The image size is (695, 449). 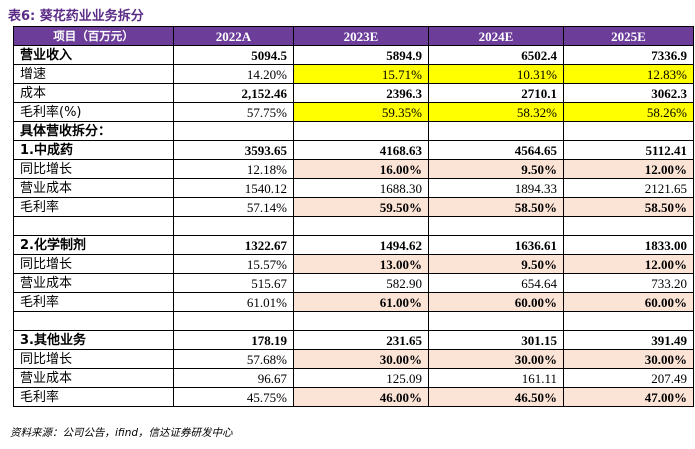 What do you see at coordinates (353, 283) in the screenshot?
I see `table-row: 营业成本 515.67 582.90 654.64 733.20` at bounding box center [353, 283].